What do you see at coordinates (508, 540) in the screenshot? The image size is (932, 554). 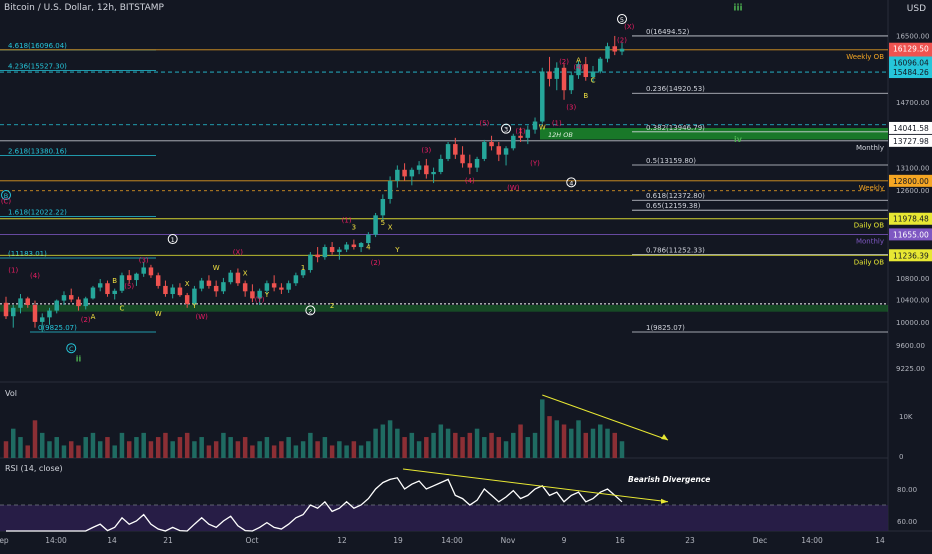 I see `time-axis-tick: Nov` at bounding box center [508, 540].